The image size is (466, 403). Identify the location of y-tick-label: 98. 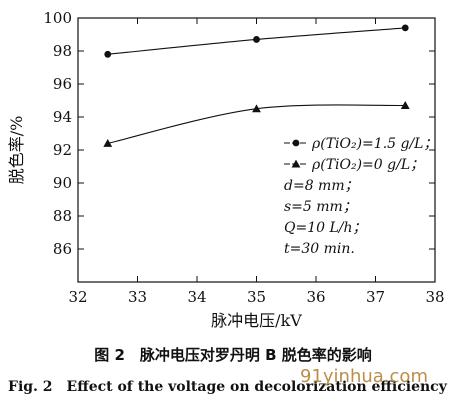
(62, 51).